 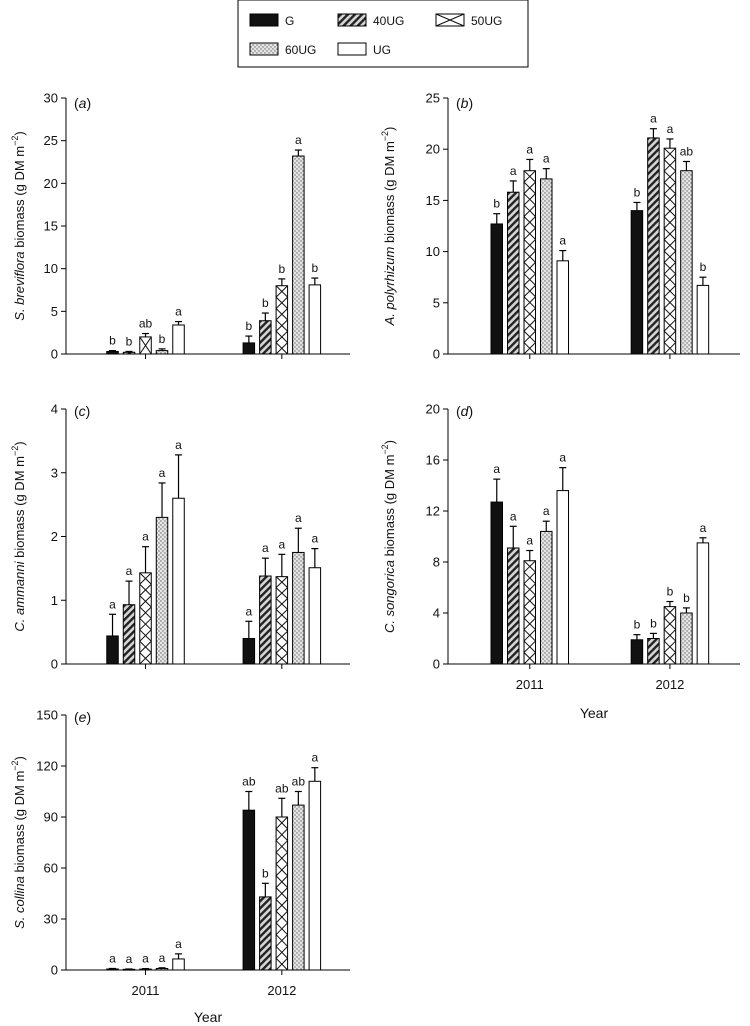 I want to click on y-axis-label: C. ammanni biomass (g DM m−2), so click(x=18, y=536).